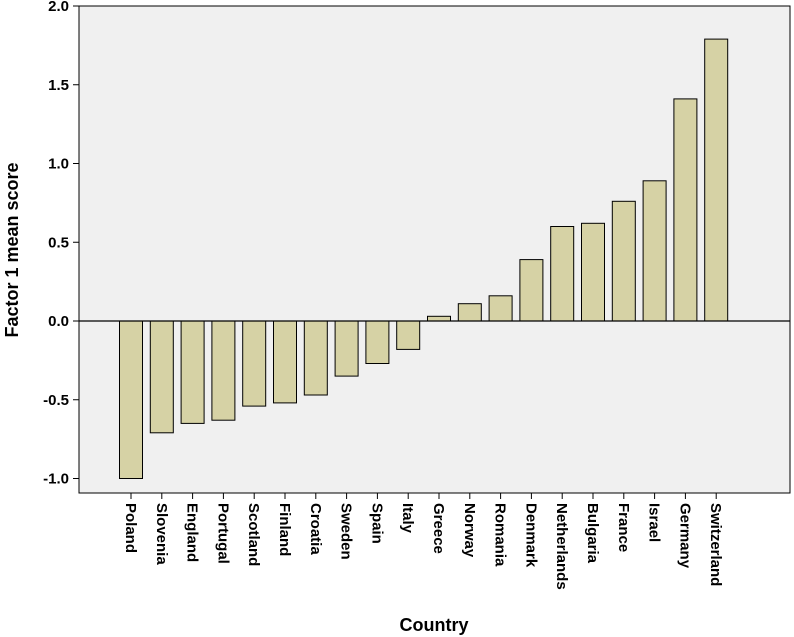 This screenshot has height=637, width=794. I want to click on x-tick-label-spain: Spain, so click(376, 523).